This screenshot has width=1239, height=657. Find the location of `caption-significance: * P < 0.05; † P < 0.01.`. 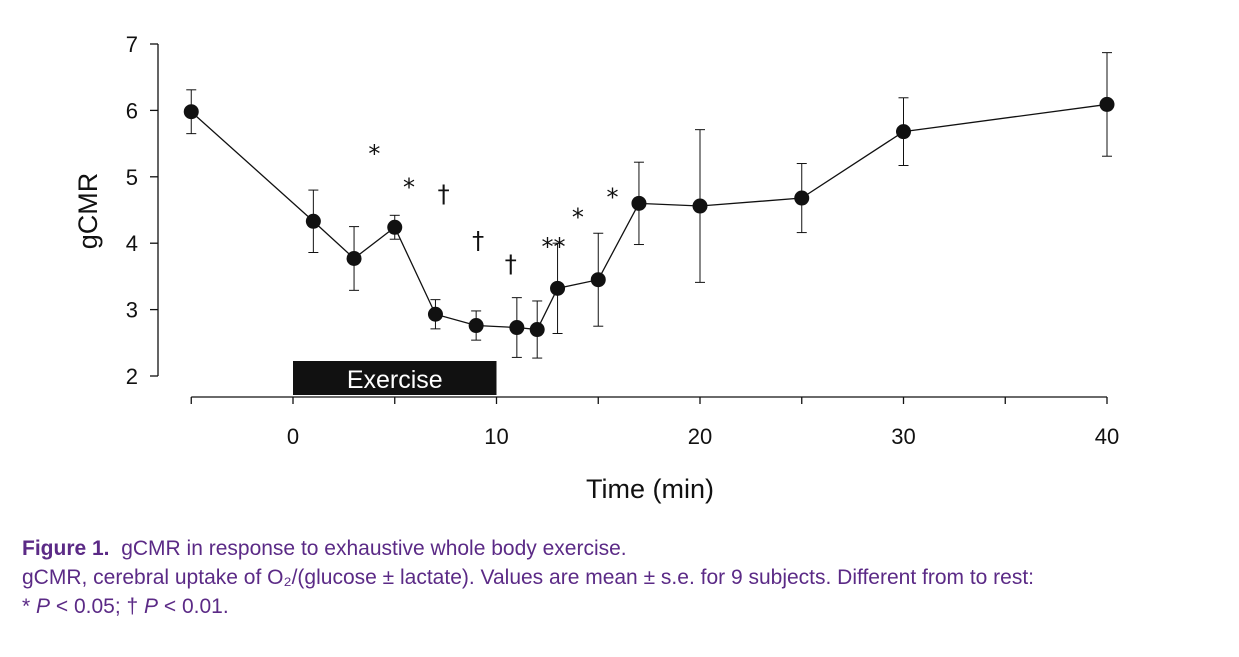

caption-significance: * P < 0.05; † P < 0.01. is located at coordinates (622, 606).